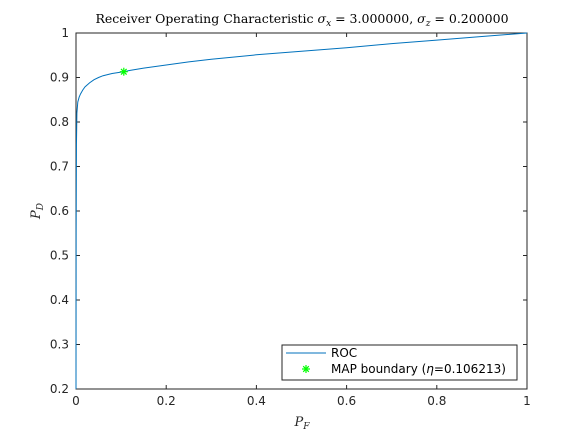 The image size is (583, 437). What do you see at coordinates (470, 369) in the screenshot?
I see `legend-map-suffix: =0.106213)` at bounding box center [470, 369].